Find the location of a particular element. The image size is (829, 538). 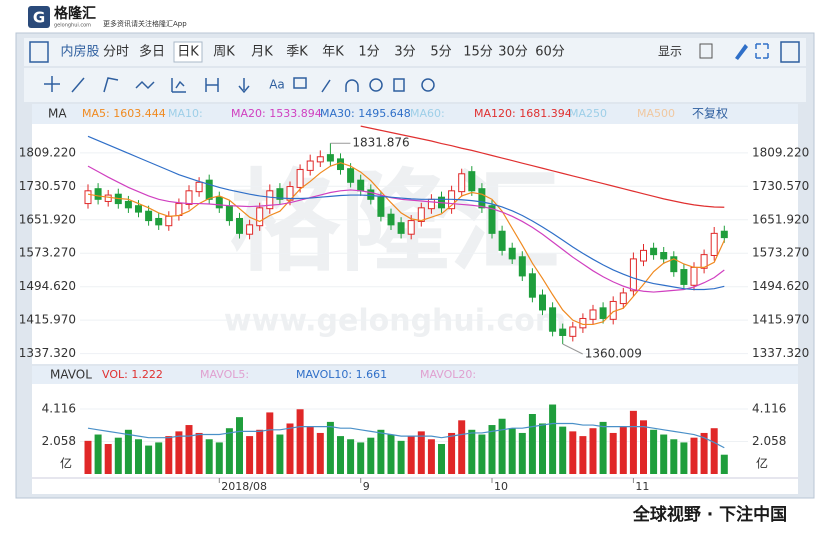

brush-tool is located at coordinates (326, 86).